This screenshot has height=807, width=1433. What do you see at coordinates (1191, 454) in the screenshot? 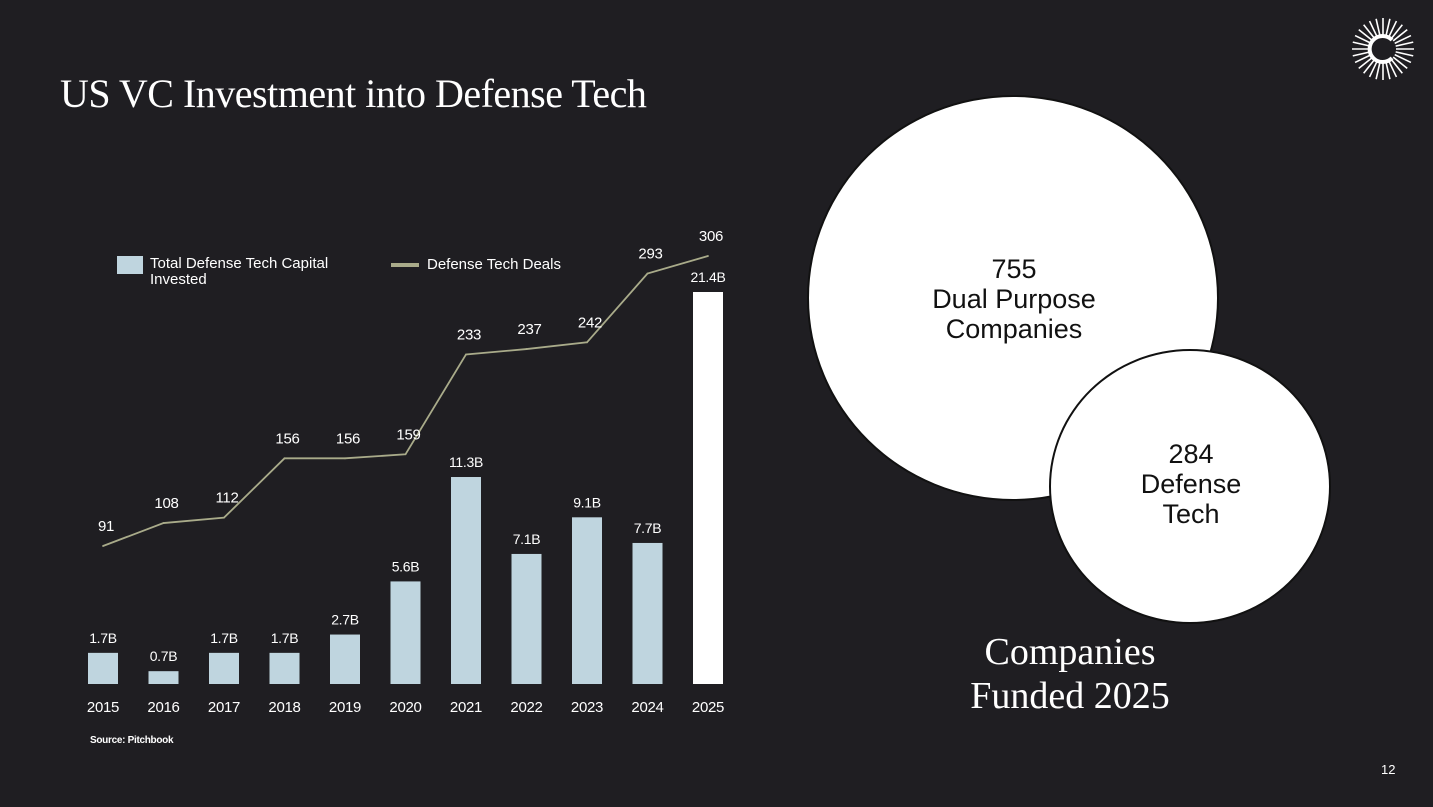
I see `defense-tech-count: 284` at bounding box center [1191, 454].